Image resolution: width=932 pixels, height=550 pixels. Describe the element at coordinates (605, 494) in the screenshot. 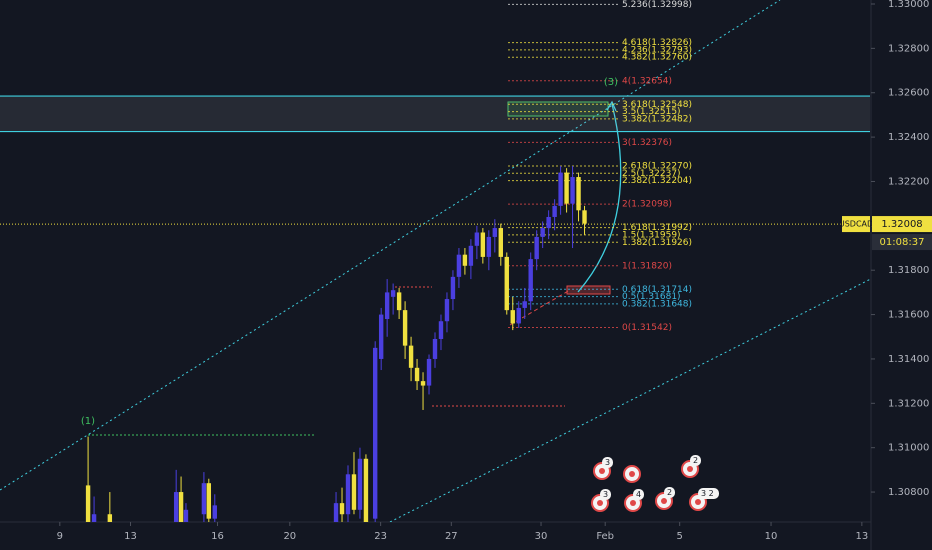

I see `event-count: 3` at that location.